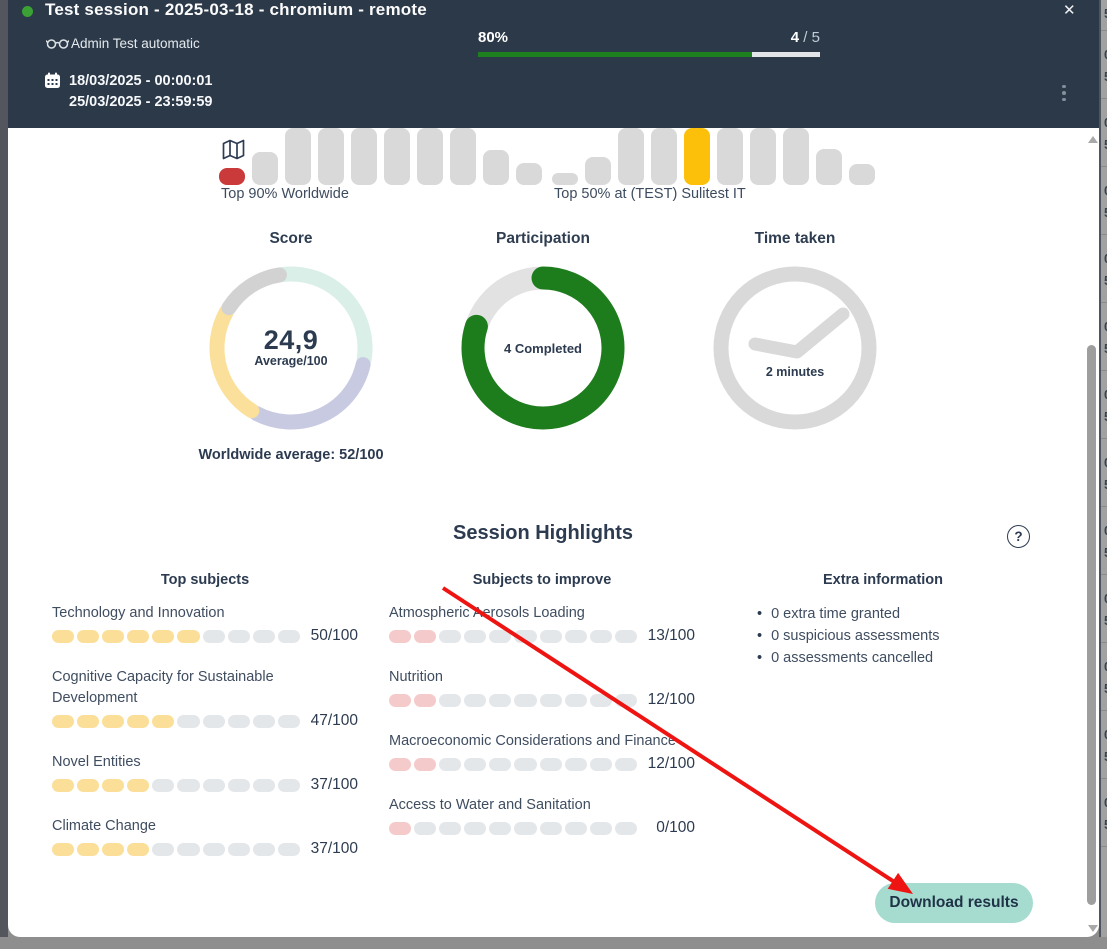 Image resolution: width=1107 pixels, height=949 pixels. What do you see at coordinates (795, 372) in the screenshot?
I see `time-taken-value: 2 minutes` at bounding box center [795, 372].